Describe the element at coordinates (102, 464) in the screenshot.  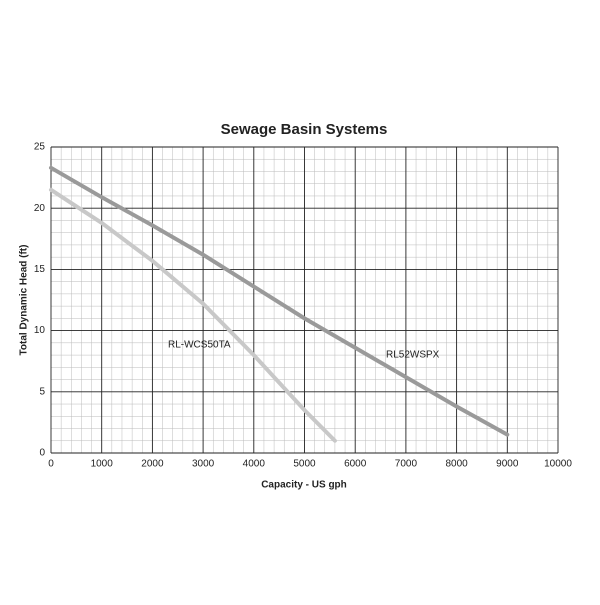
I see `x-tick-label: 1000` at that location.